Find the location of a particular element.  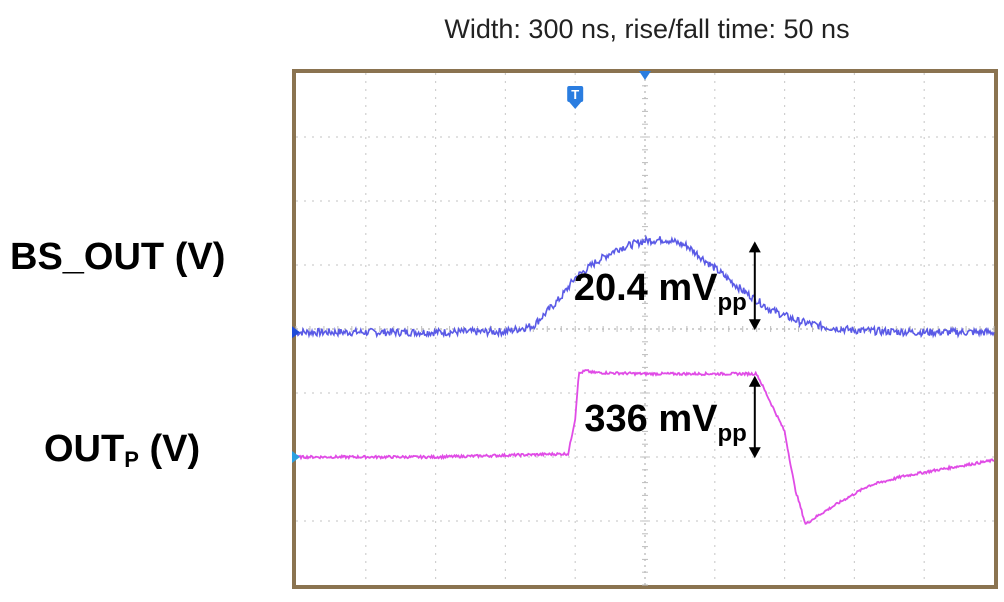

trace-bs-out is located at coordinates (645, 286).